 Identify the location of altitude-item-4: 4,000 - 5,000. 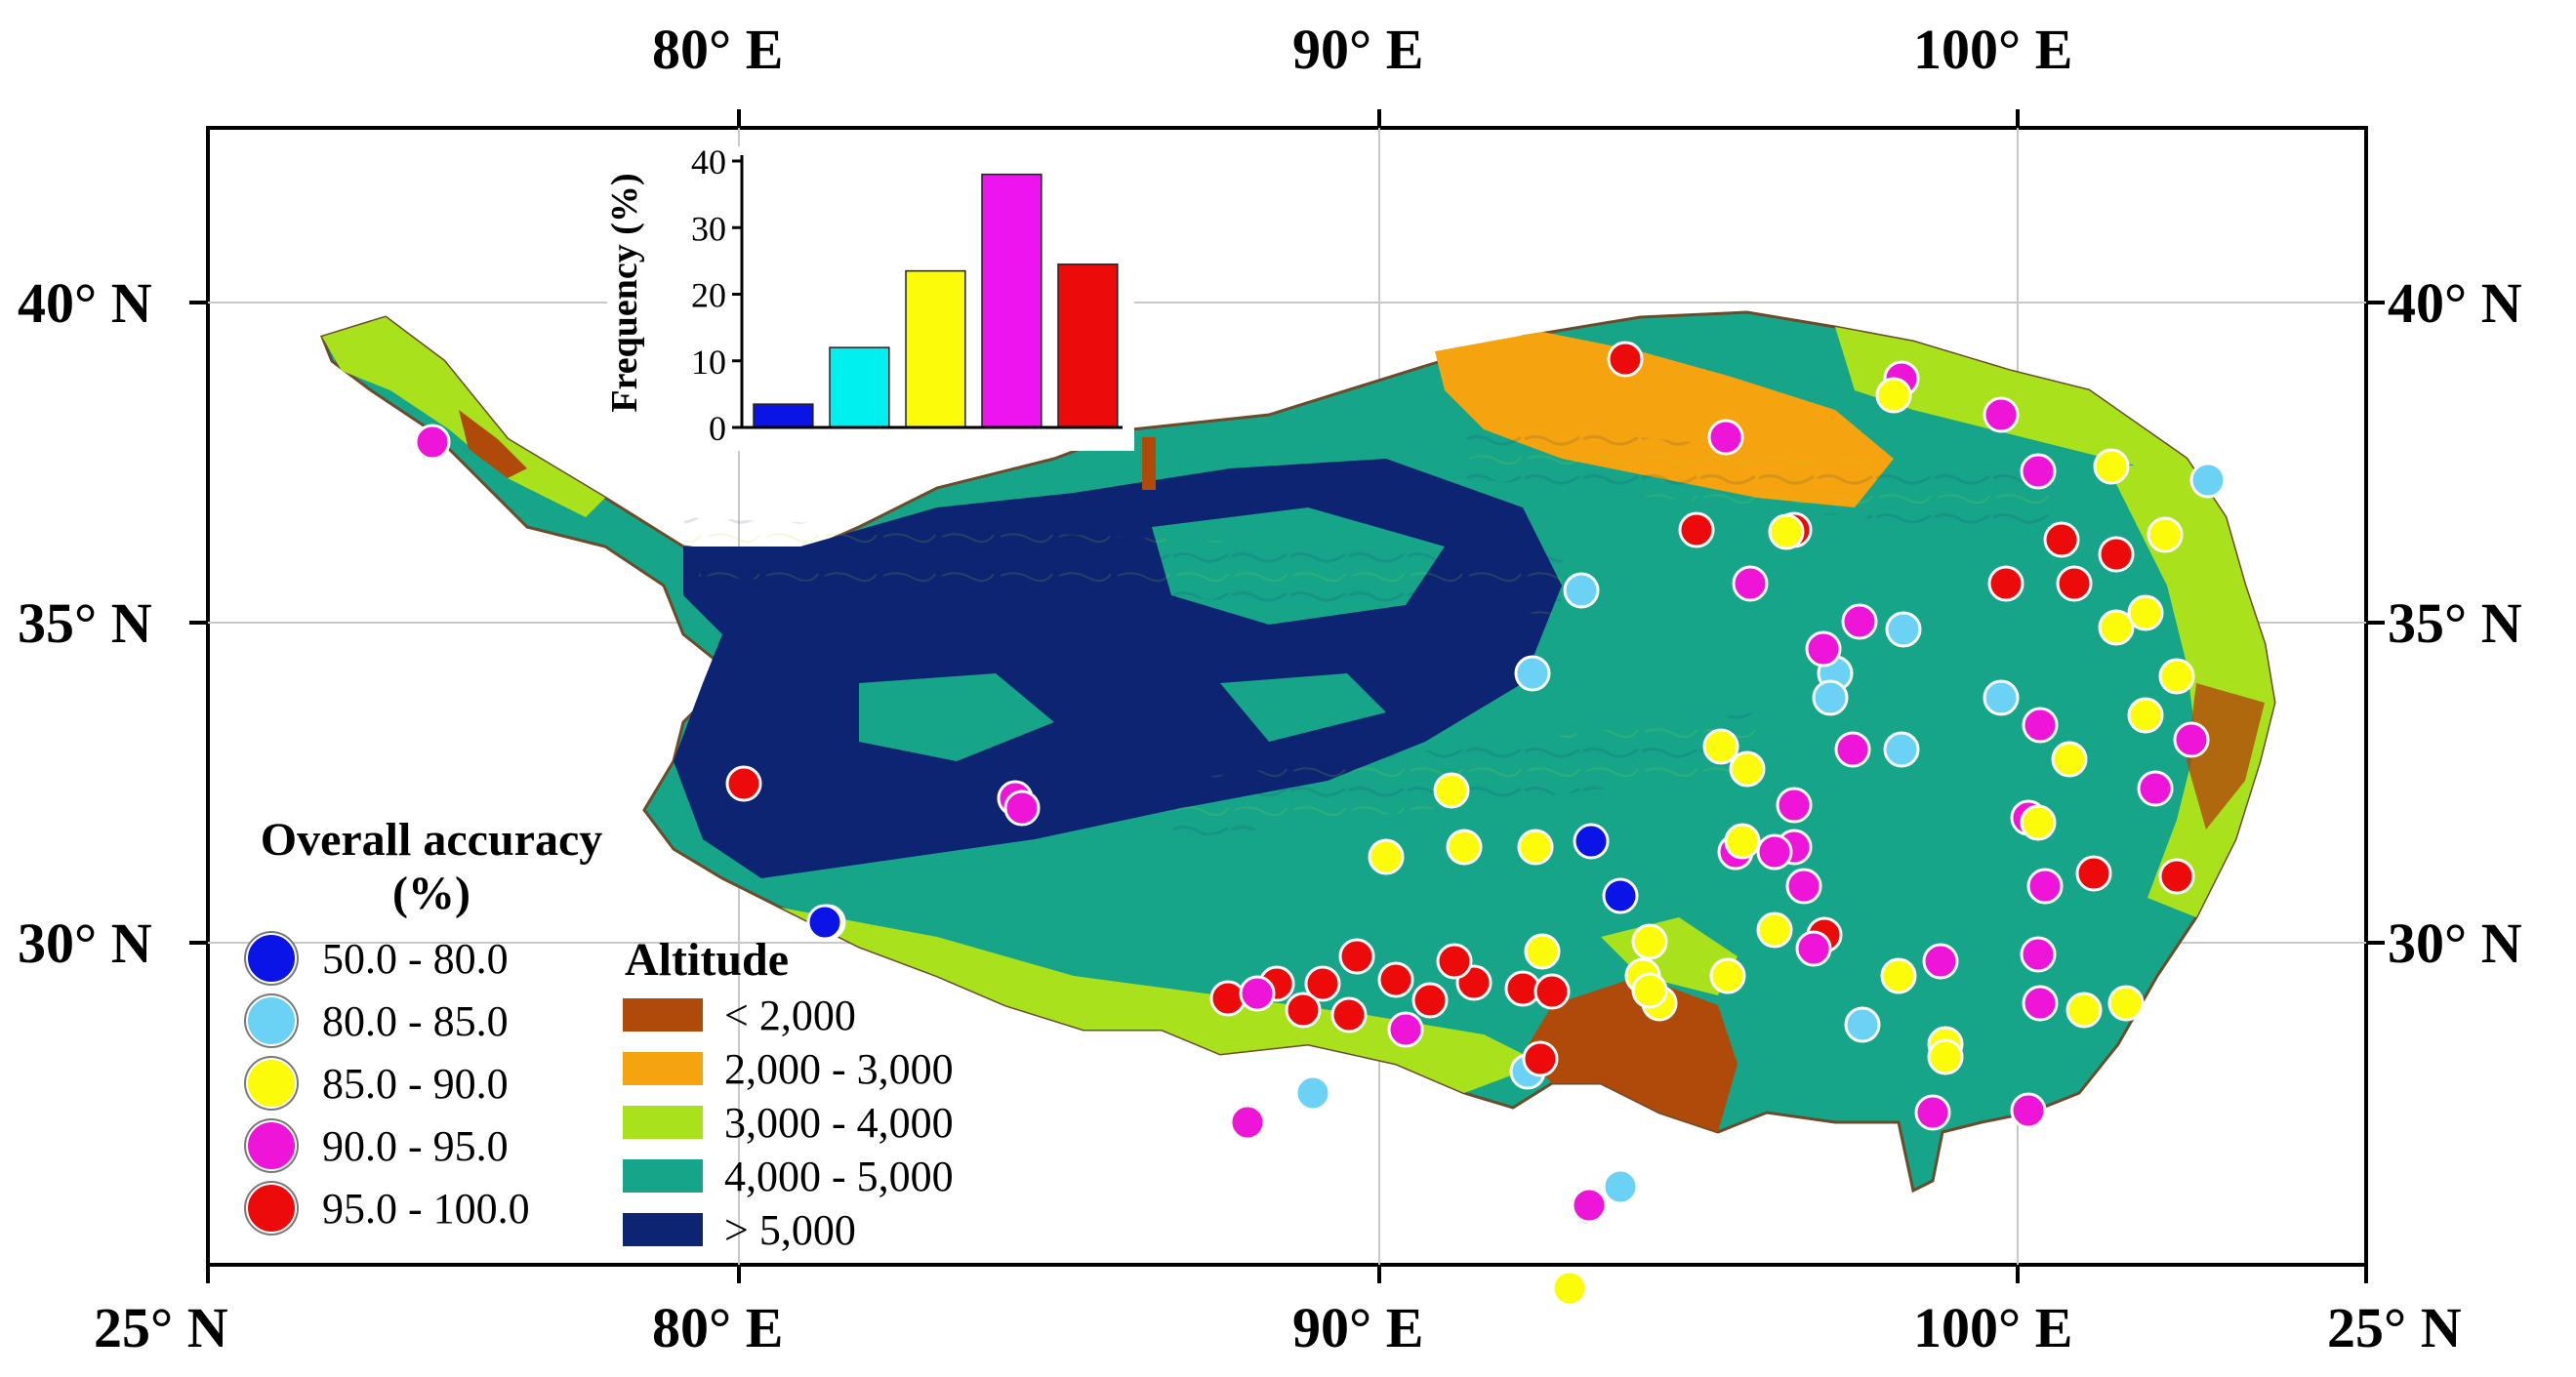
(788, 1176).